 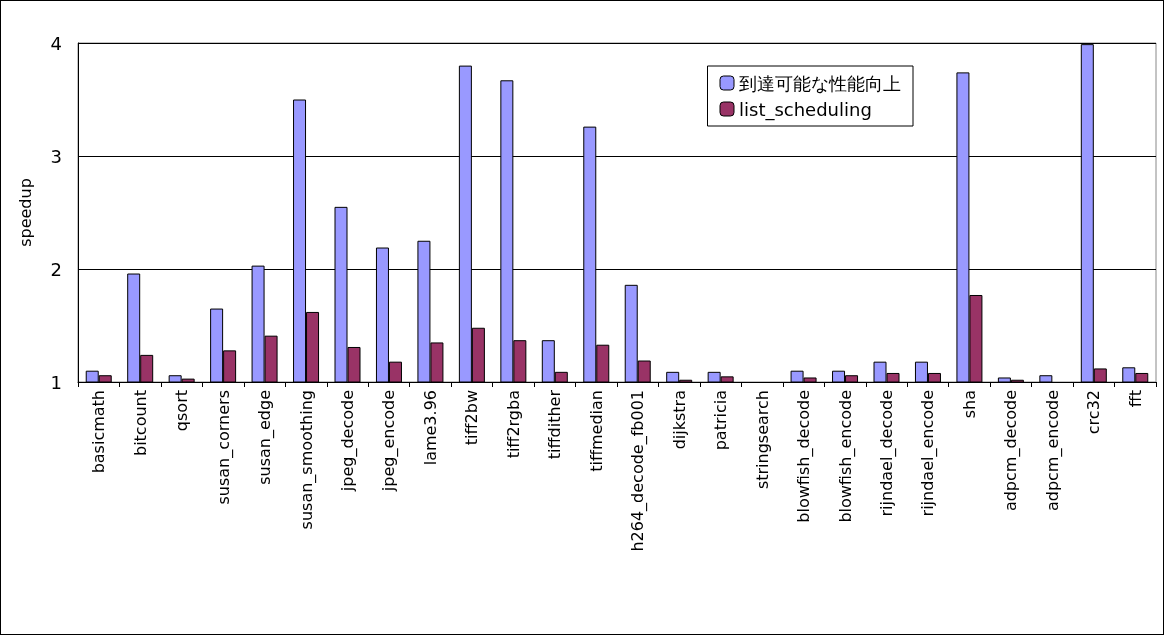 I want to click on x-tick-label: blowfish_decode, so click(x=804, y=456).